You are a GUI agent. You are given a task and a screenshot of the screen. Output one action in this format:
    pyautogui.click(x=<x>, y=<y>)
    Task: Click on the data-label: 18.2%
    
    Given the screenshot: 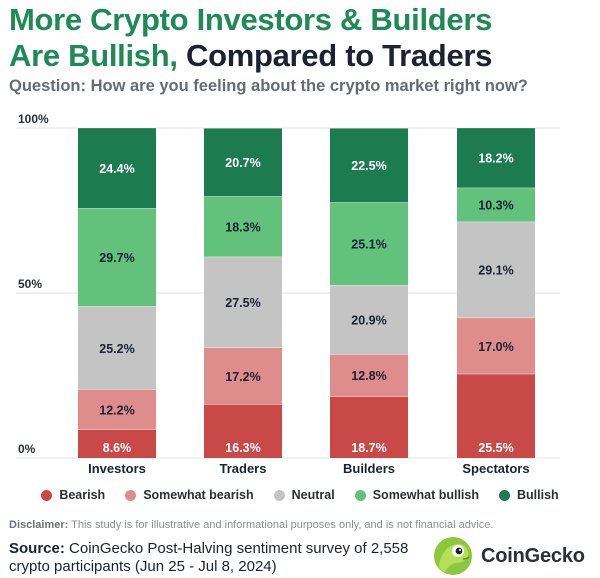 What is the action you would take?
    pyautogui.click(x=495, y=159)
    